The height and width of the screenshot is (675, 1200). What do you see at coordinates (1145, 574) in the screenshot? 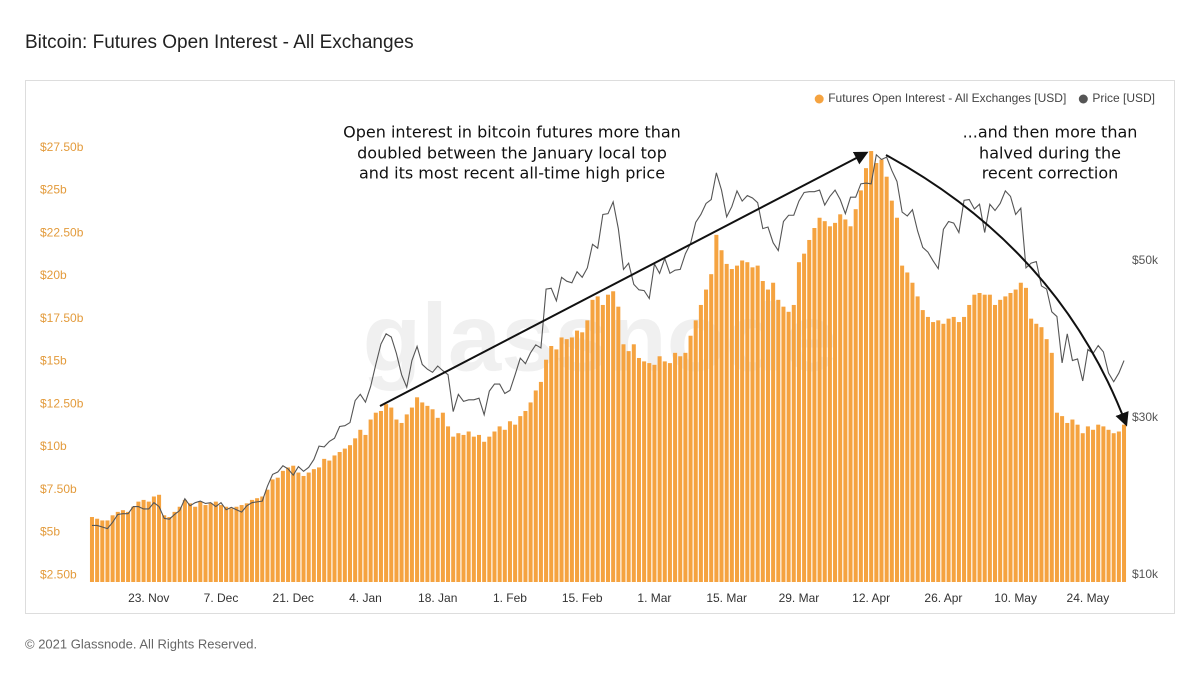
I see `y2-tick-label: $10k` at bounding box center [1145, 574].